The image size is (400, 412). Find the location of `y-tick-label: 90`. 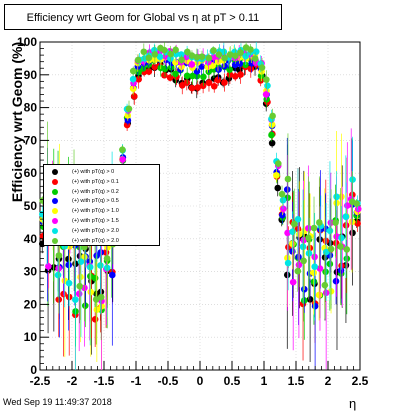

y-tick-label: 90 is located at coordinates (31, 75).